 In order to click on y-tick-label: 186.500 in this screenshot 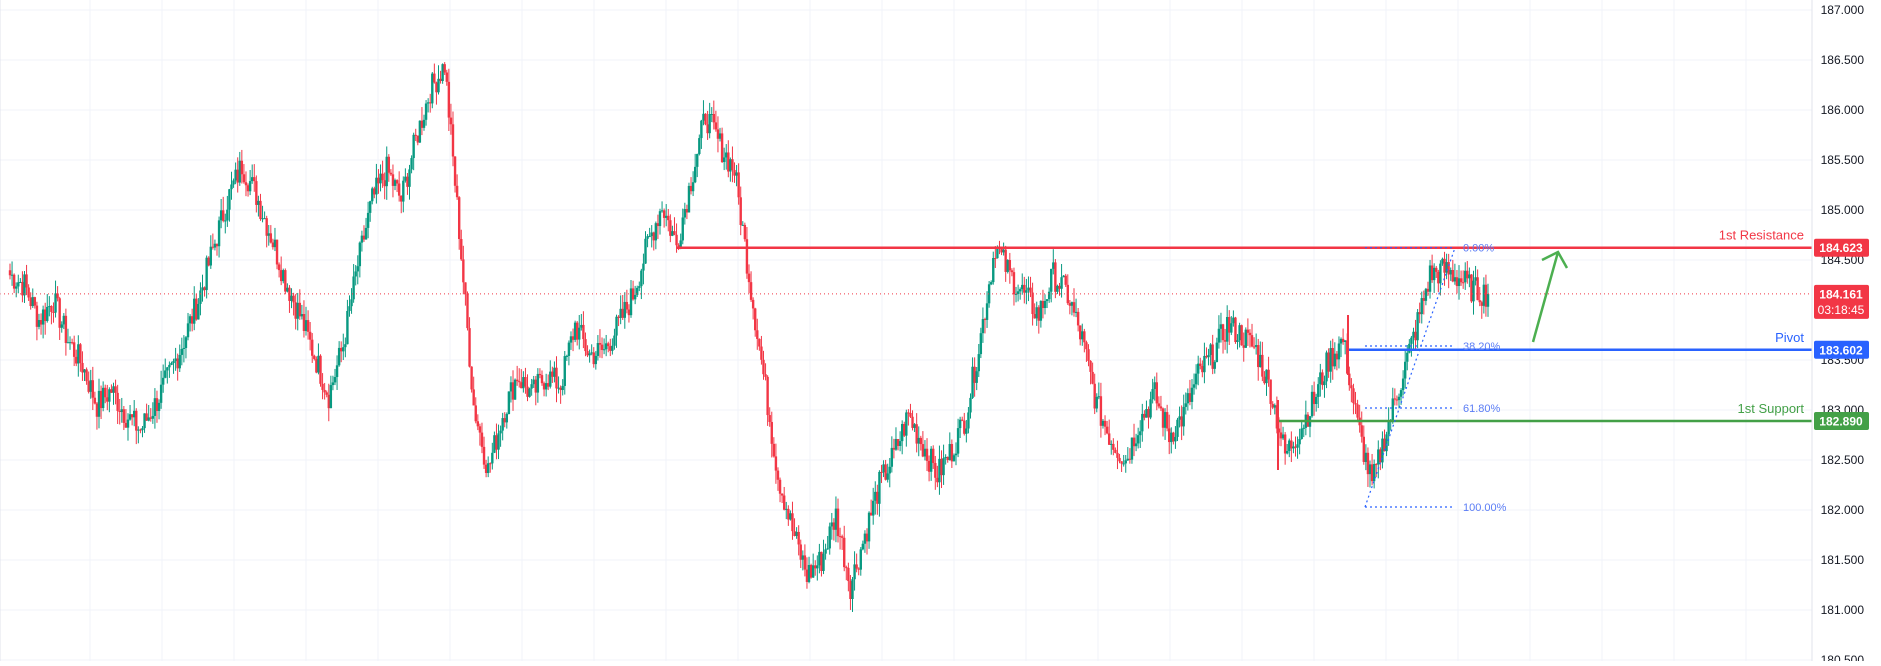, I will do `click(1843, 60)`.